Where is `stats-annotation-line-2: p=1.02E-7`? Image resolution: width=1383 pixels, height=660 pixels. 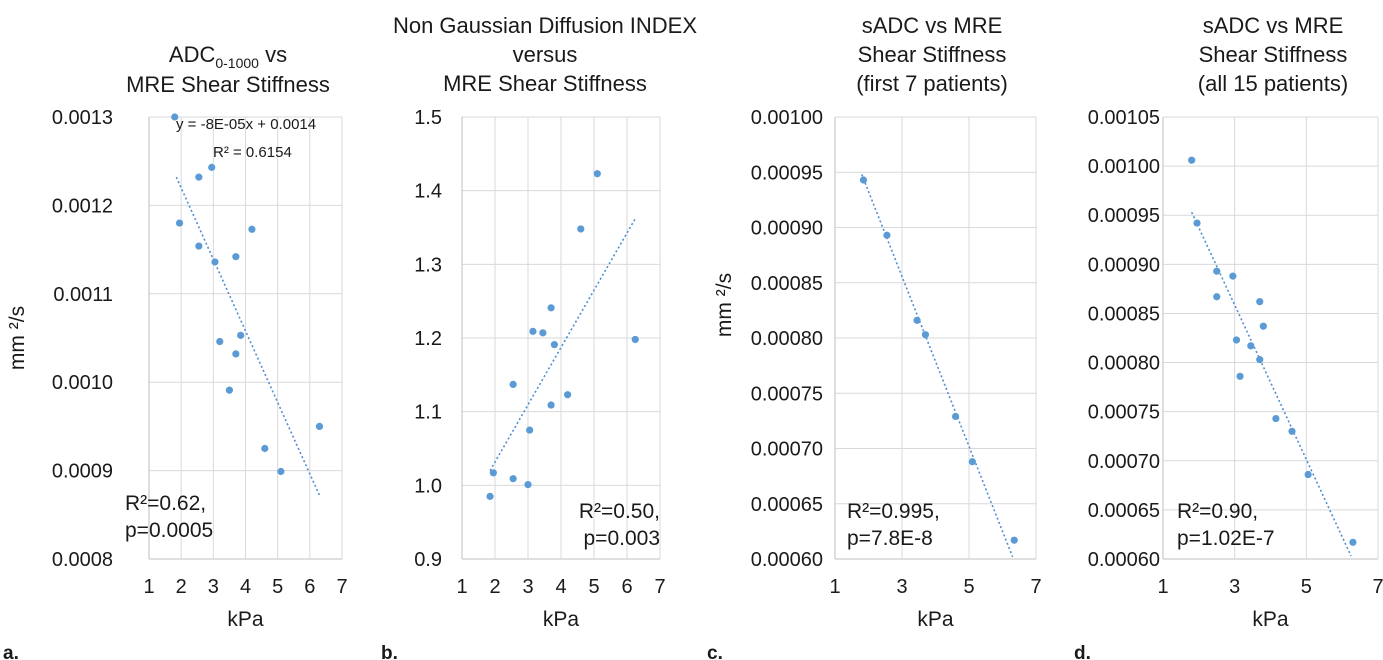 stats-annotation-line-2: p=1.02E-7 is located at coordinates (1226, 538).